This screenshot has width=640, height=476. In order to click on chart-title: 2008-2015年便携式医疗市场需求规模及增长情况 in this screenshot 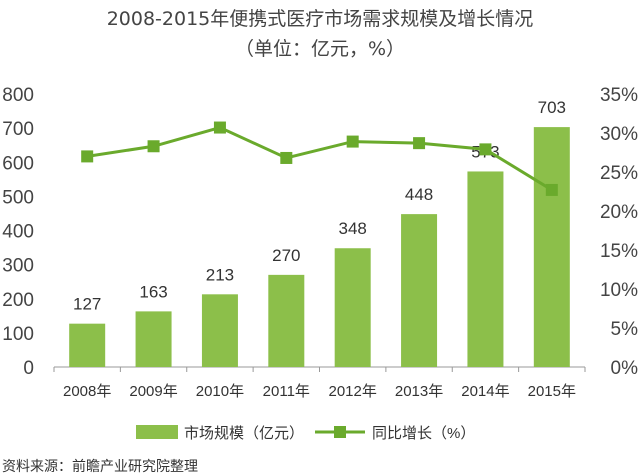, I will do `click(320, 19)`.